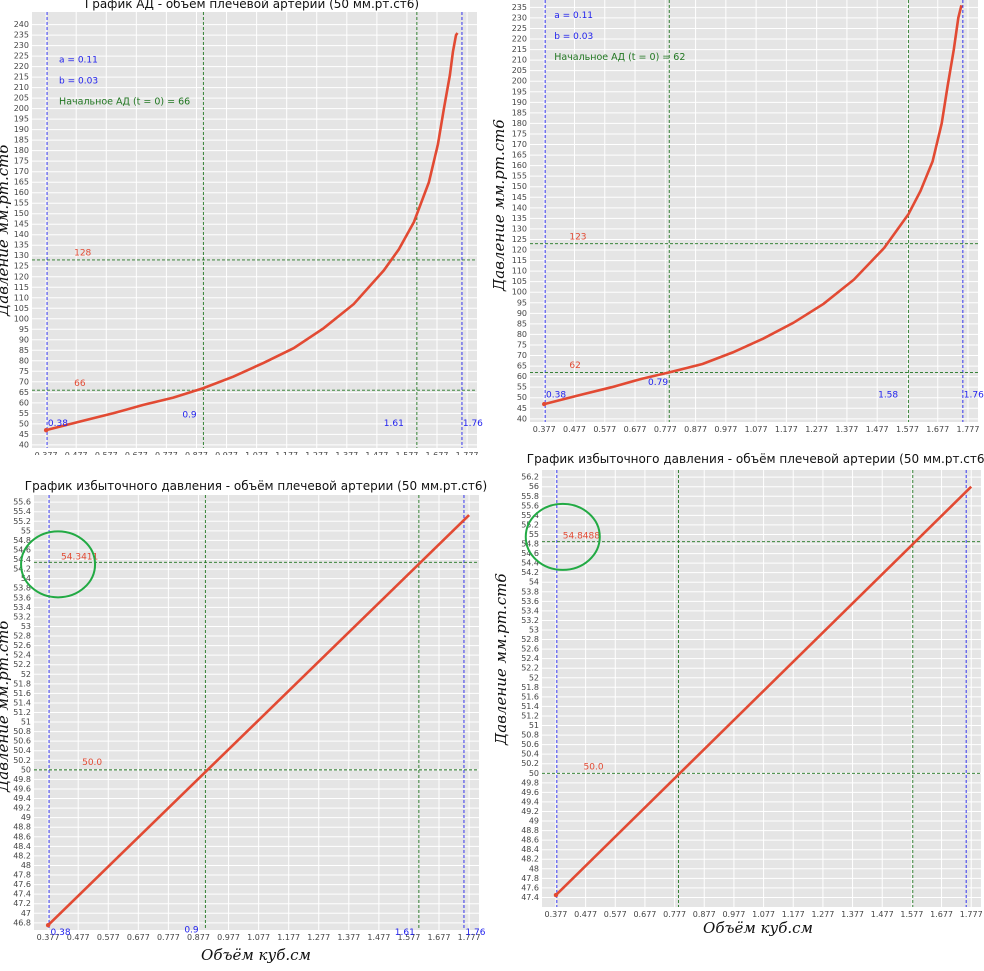 The width and height of the screenshot is (984, 971). I want to click on y-tick-label: 50.6, so click(530, 744).